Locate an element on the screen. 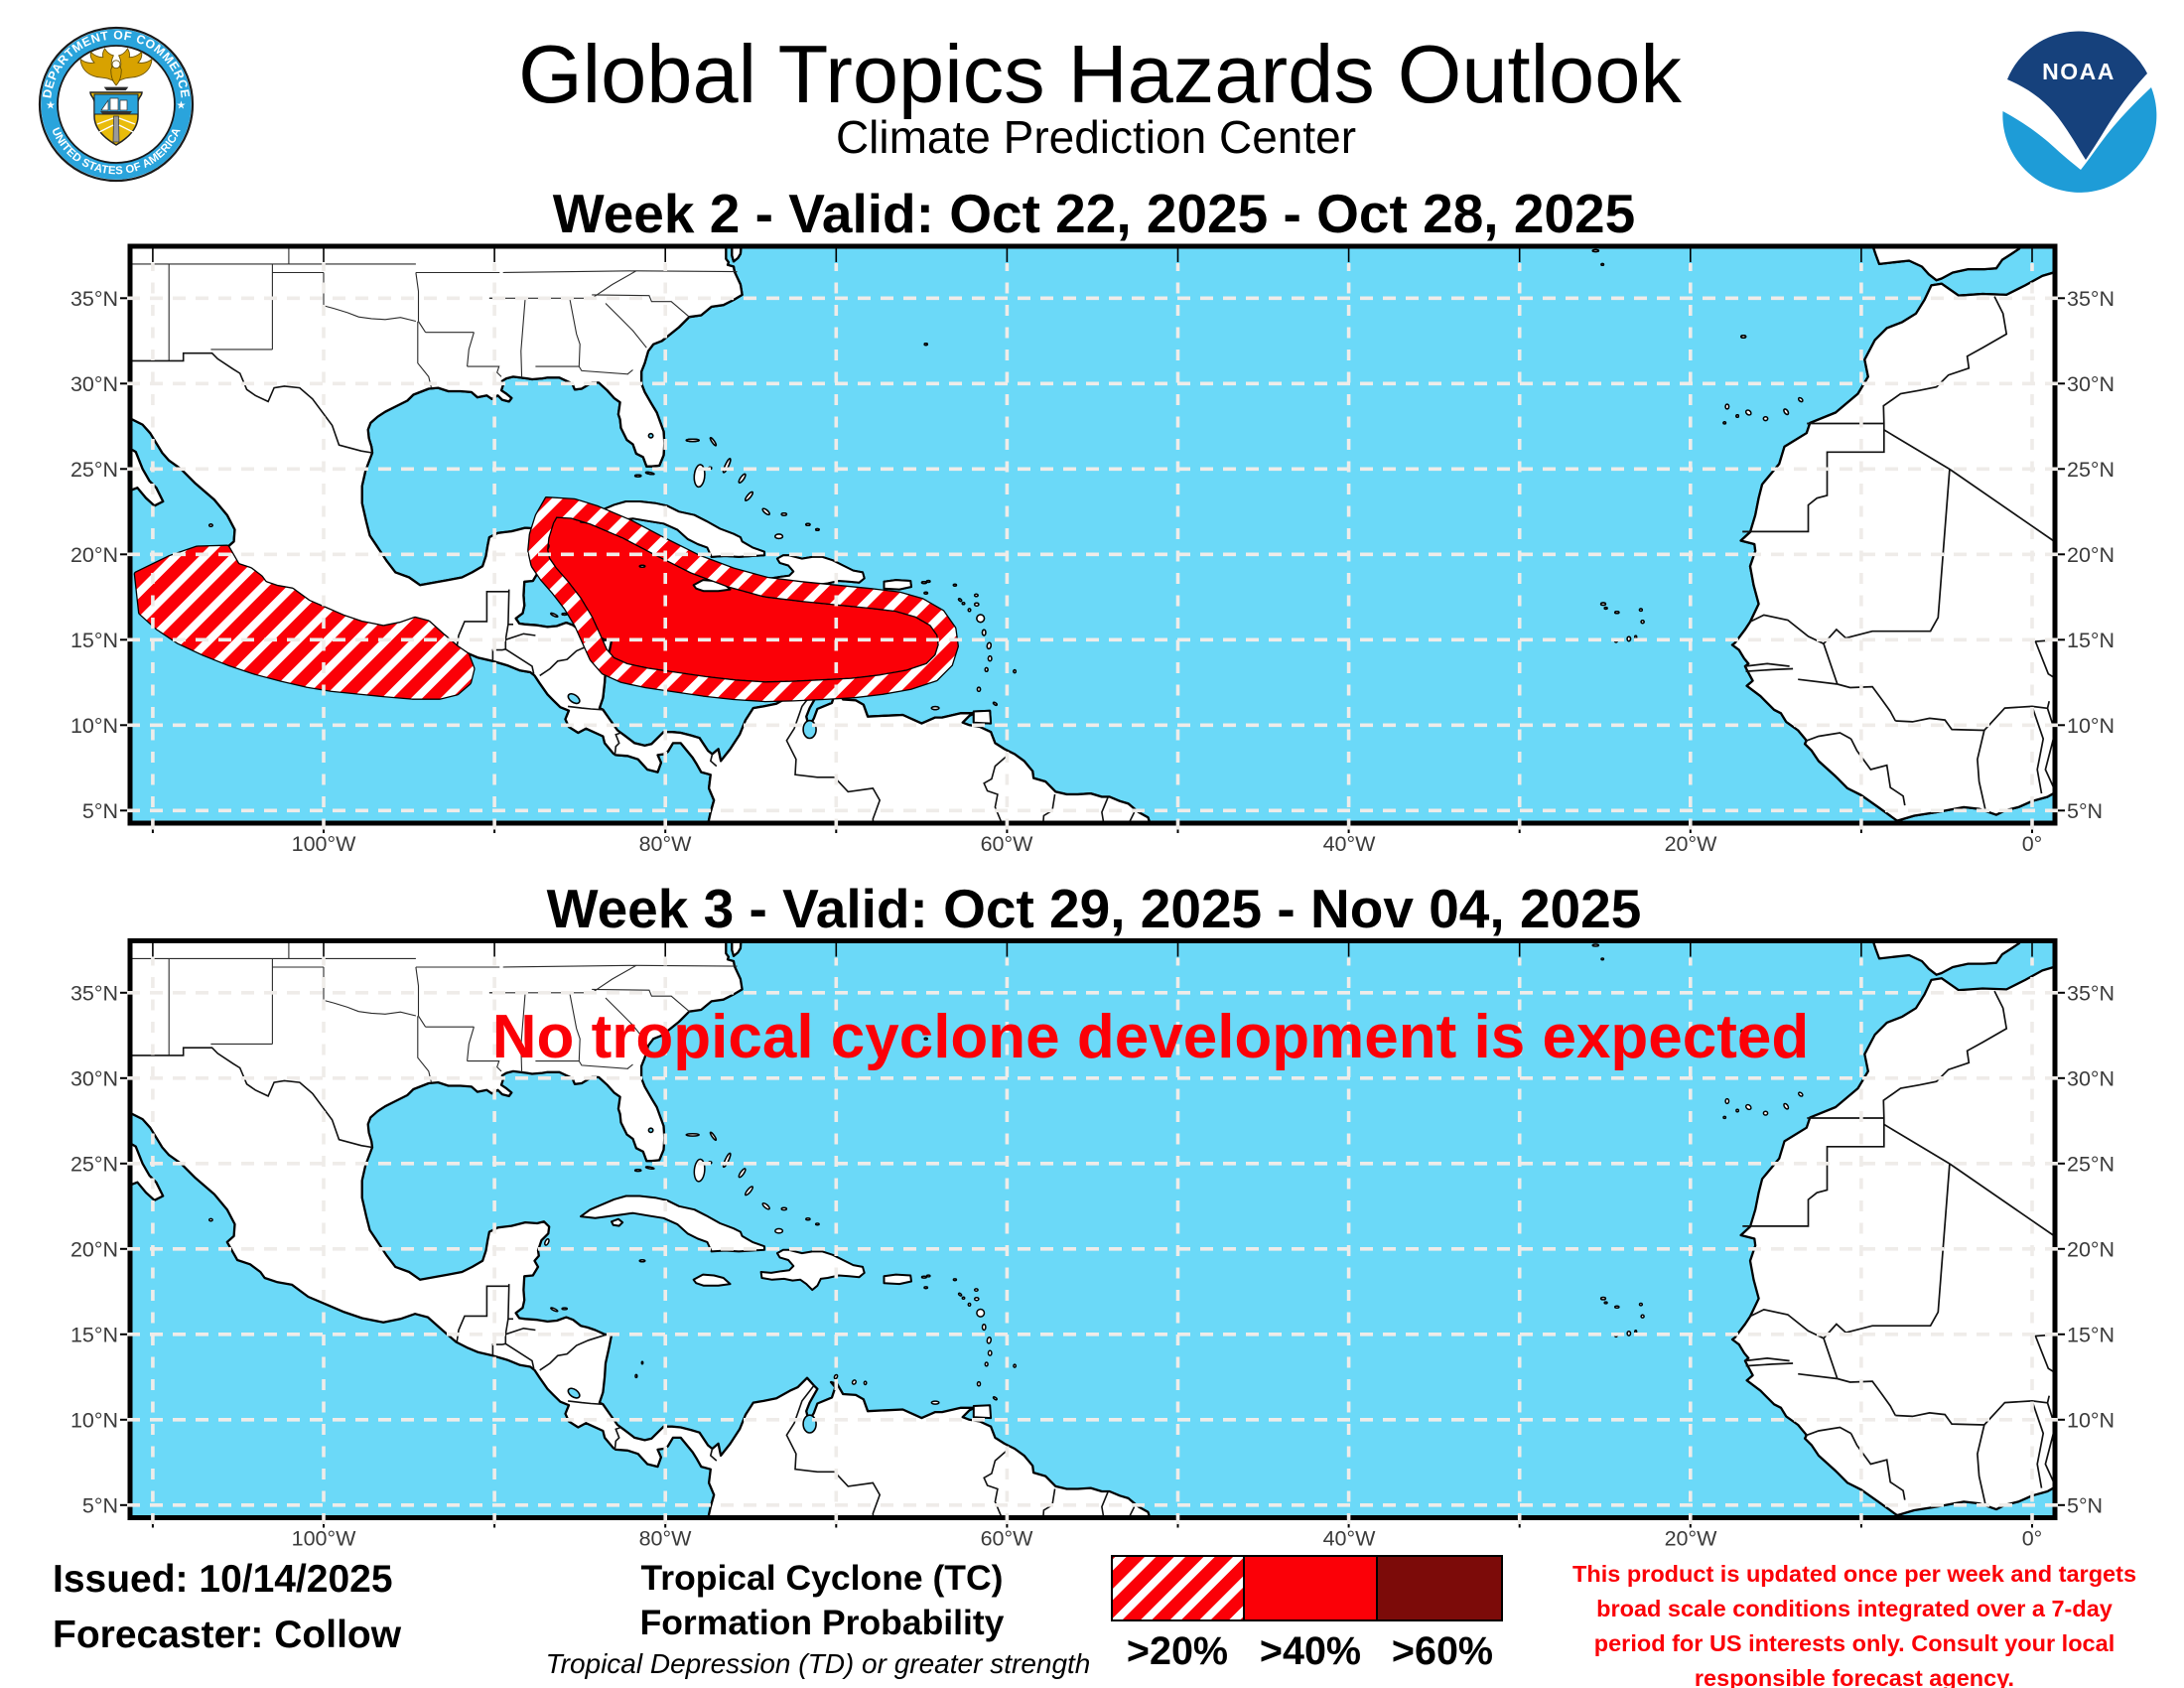 This screenshot has width=2184, height=1688. svg-text: Issued: 10/14/2025 is located at coordinates (223, 1579).